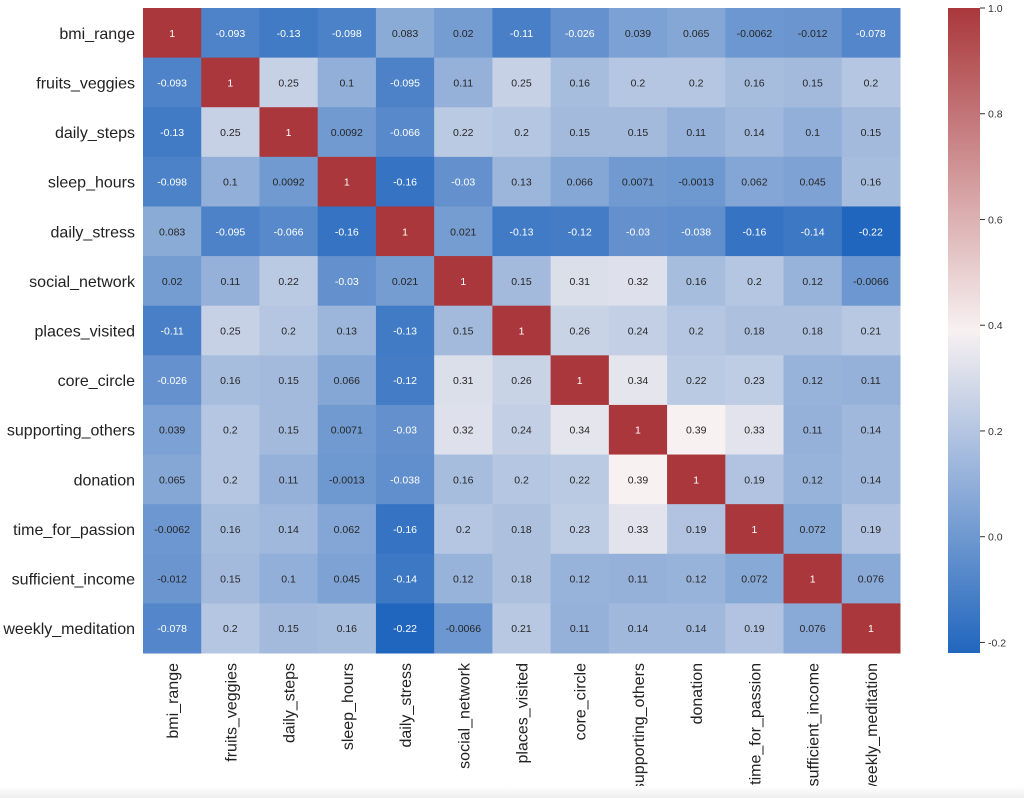 The height and width of the screenshot is (798, 1024). What do you see at coordinates (581, 701) in the screenshot?
I see `x-tick-label: core_circle` at bounding box center [581, 701].